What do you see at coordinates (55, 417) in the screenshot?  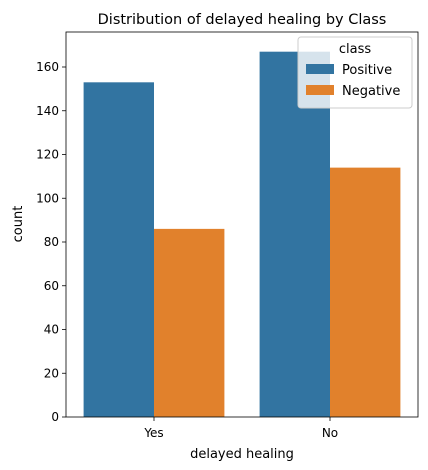 I see `y-tick-label: 0` at bounding box center [55, 417].